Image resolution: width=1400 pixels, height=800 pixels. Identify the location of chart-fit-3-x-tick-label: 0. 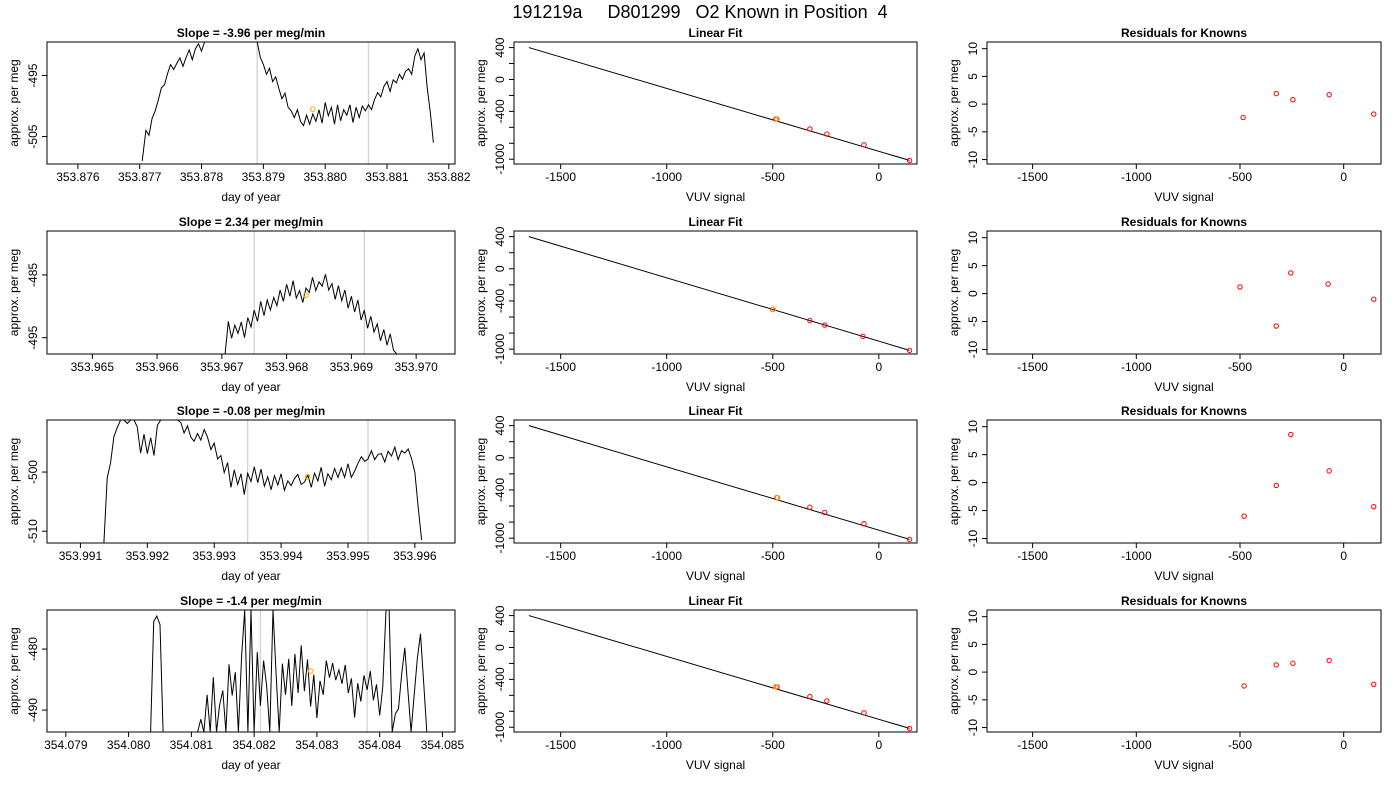
(878, 556).